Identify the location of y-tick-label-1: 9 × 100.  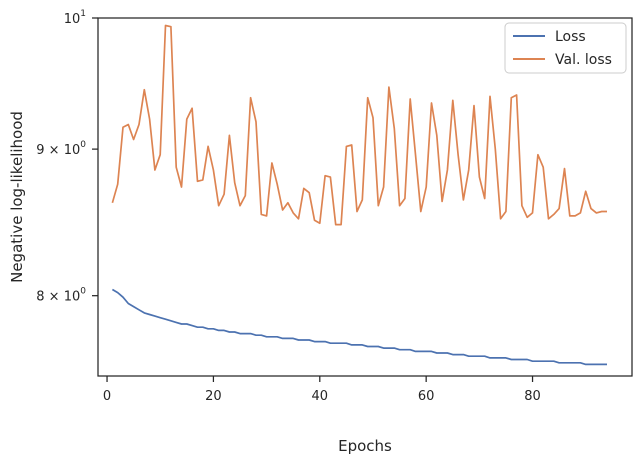
(61, 149).